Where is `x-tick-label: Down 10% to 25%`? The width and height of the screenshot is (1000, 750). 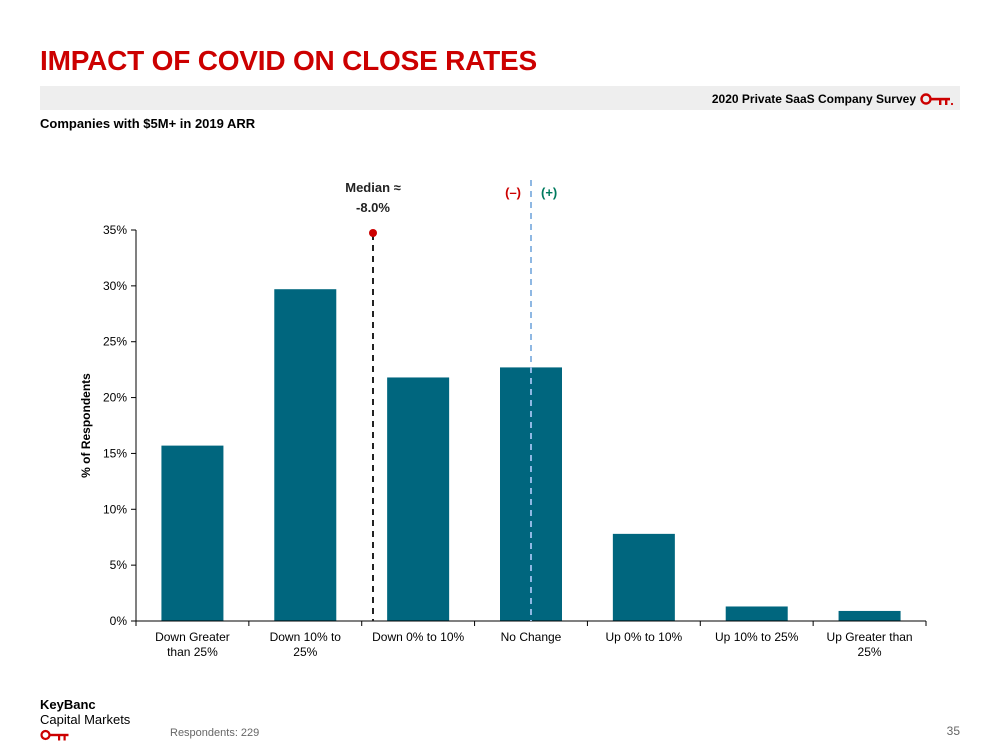 x-tick-label: Down 10% to 25% is located at coordinates (306, 644).